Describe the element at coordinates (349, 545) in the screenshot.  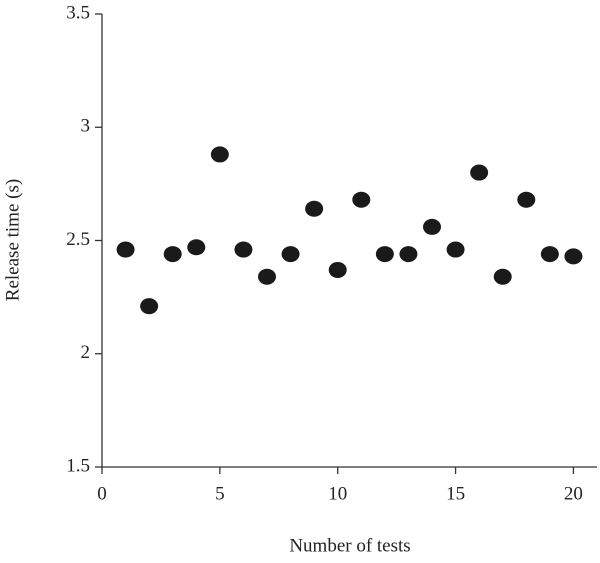
I see `x-axis-label: Number of tests` at that location.